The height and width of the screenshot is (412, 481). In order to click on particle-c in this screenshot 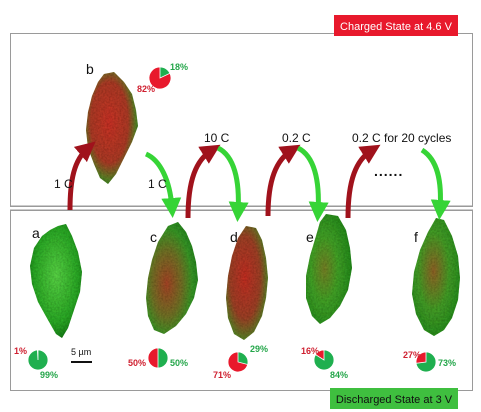, I will do `click(172, 278)`.